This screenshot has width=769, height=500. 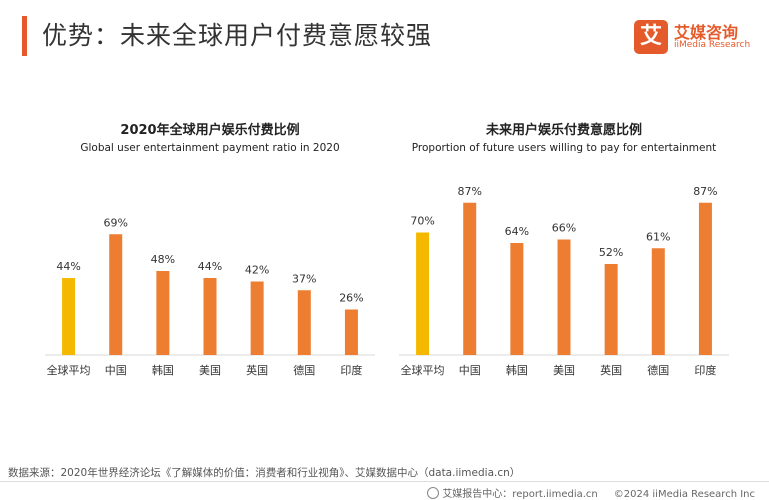 What do you see at coordinates (611, 252) in the screenshot?
I see `value-label-4: 52%` at bounding box center [611, 252].